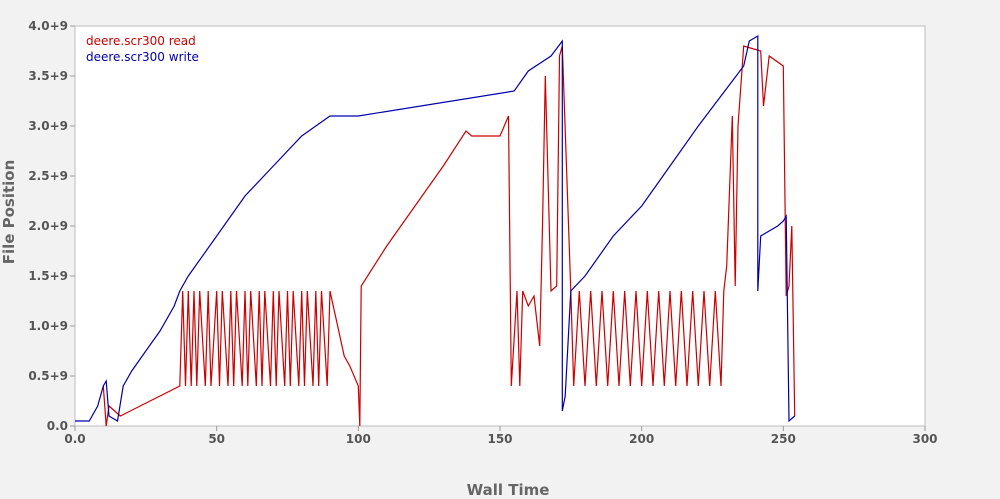 The height and width of the screenshot is (499, 1000). Describe the element at coordinates (74, 439) in the screenshot. I see `x-tick-label: 0.0` at that location.